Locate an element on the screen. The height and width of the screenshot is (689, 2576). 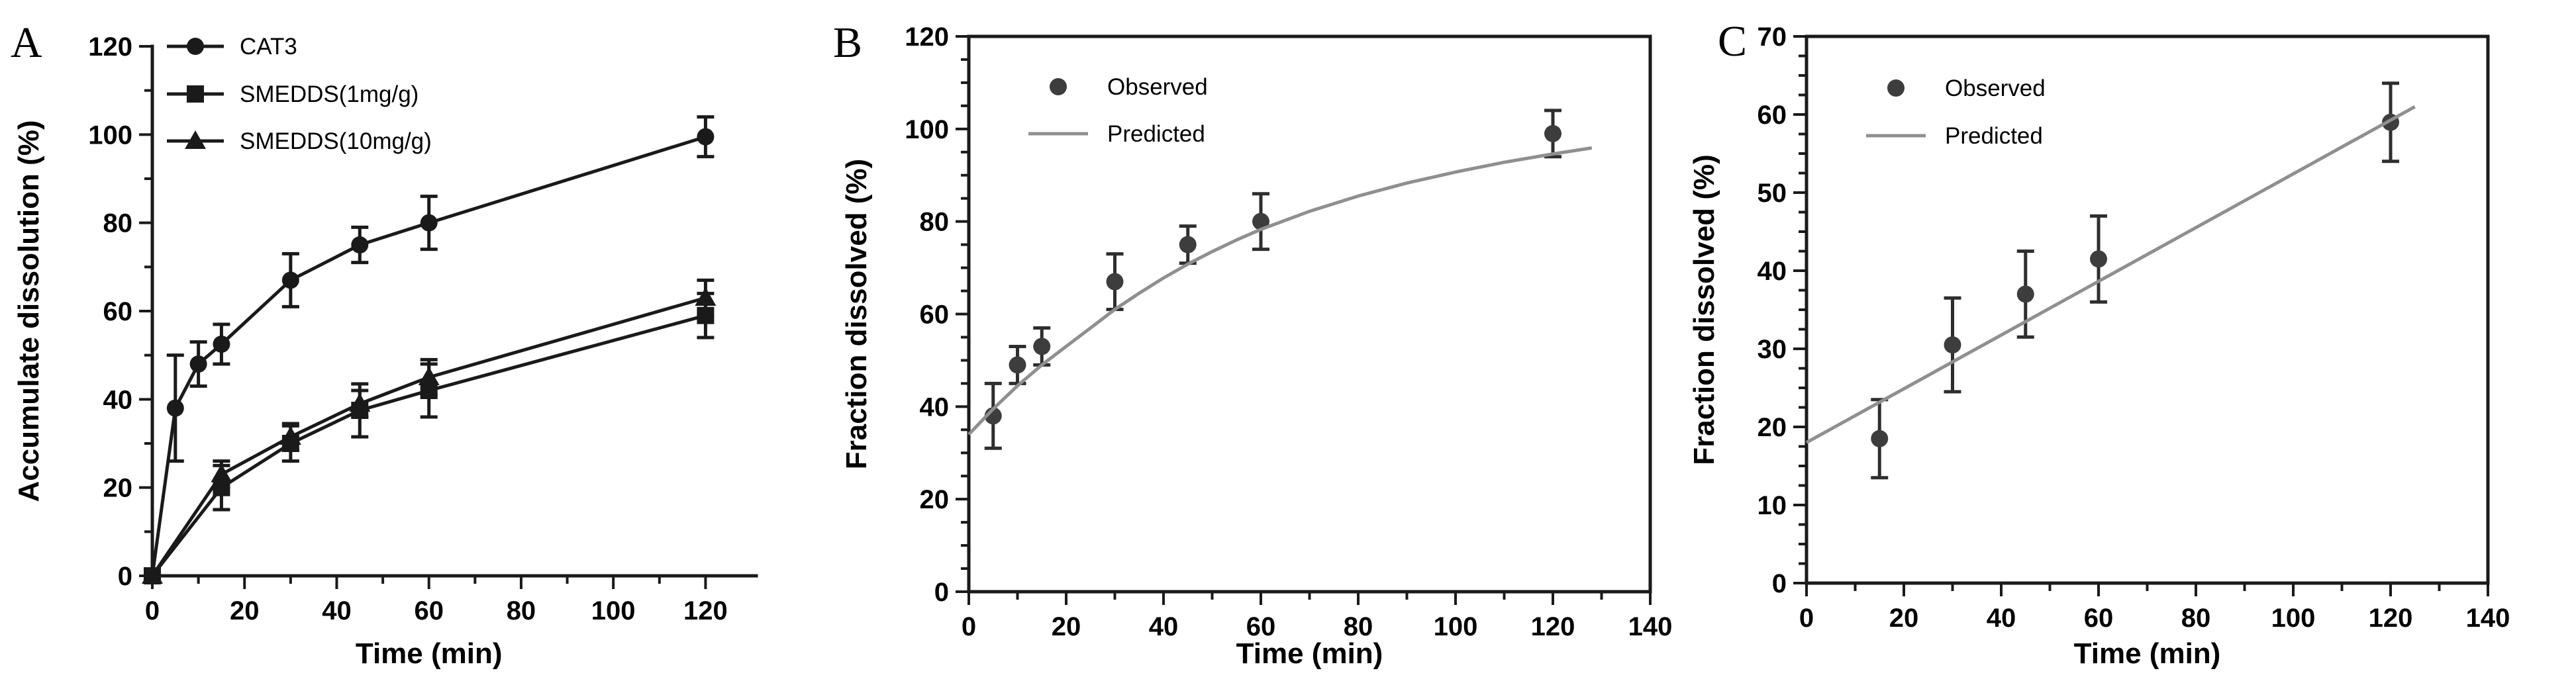
panel-B-y-tick-label: 100 is located at coordinates (927, 129).